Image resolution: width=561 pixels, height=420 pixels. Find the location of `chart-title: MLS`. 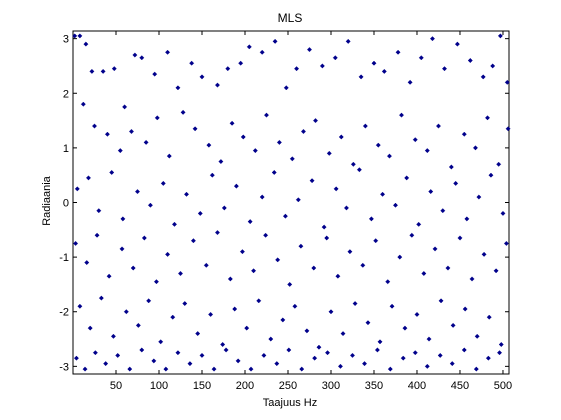

chart-title: MLS is located at coordinates (290, 18).